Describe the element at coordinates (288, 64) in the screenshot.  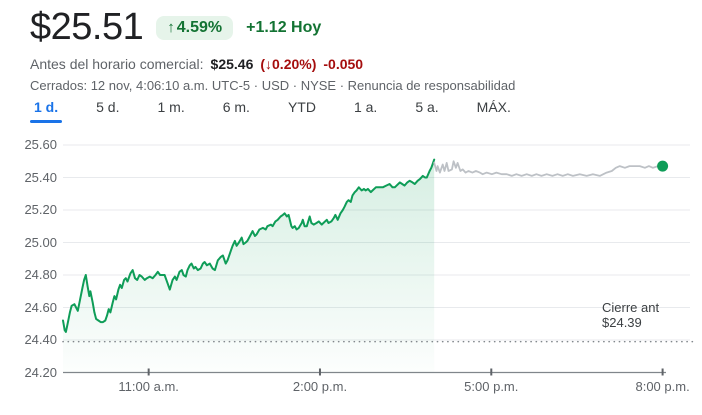
I see `premarket-percent: (↓0.20%)` at that location.